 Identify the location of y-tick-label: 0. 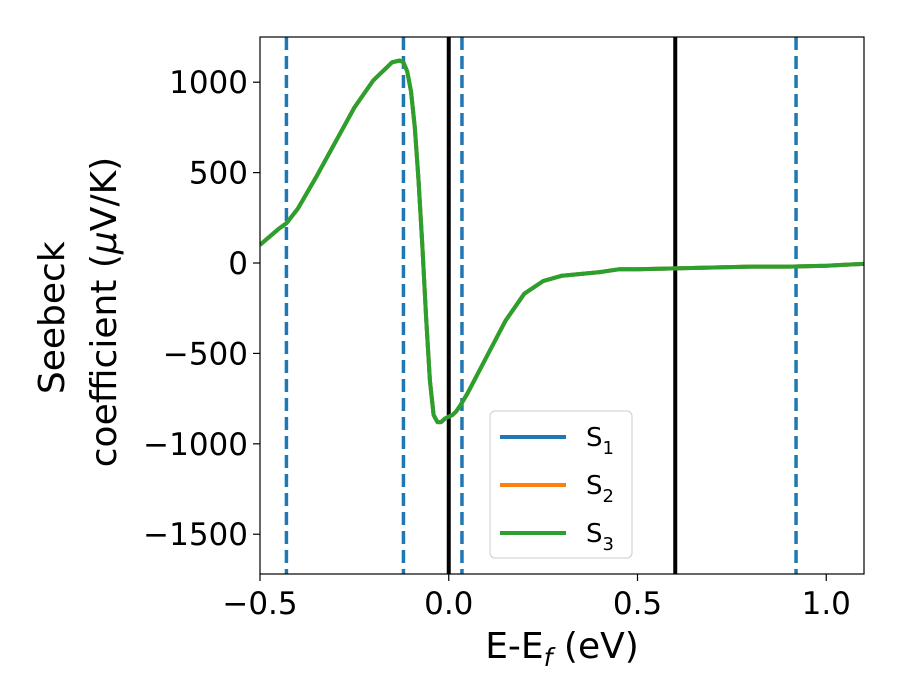
(238, 264).